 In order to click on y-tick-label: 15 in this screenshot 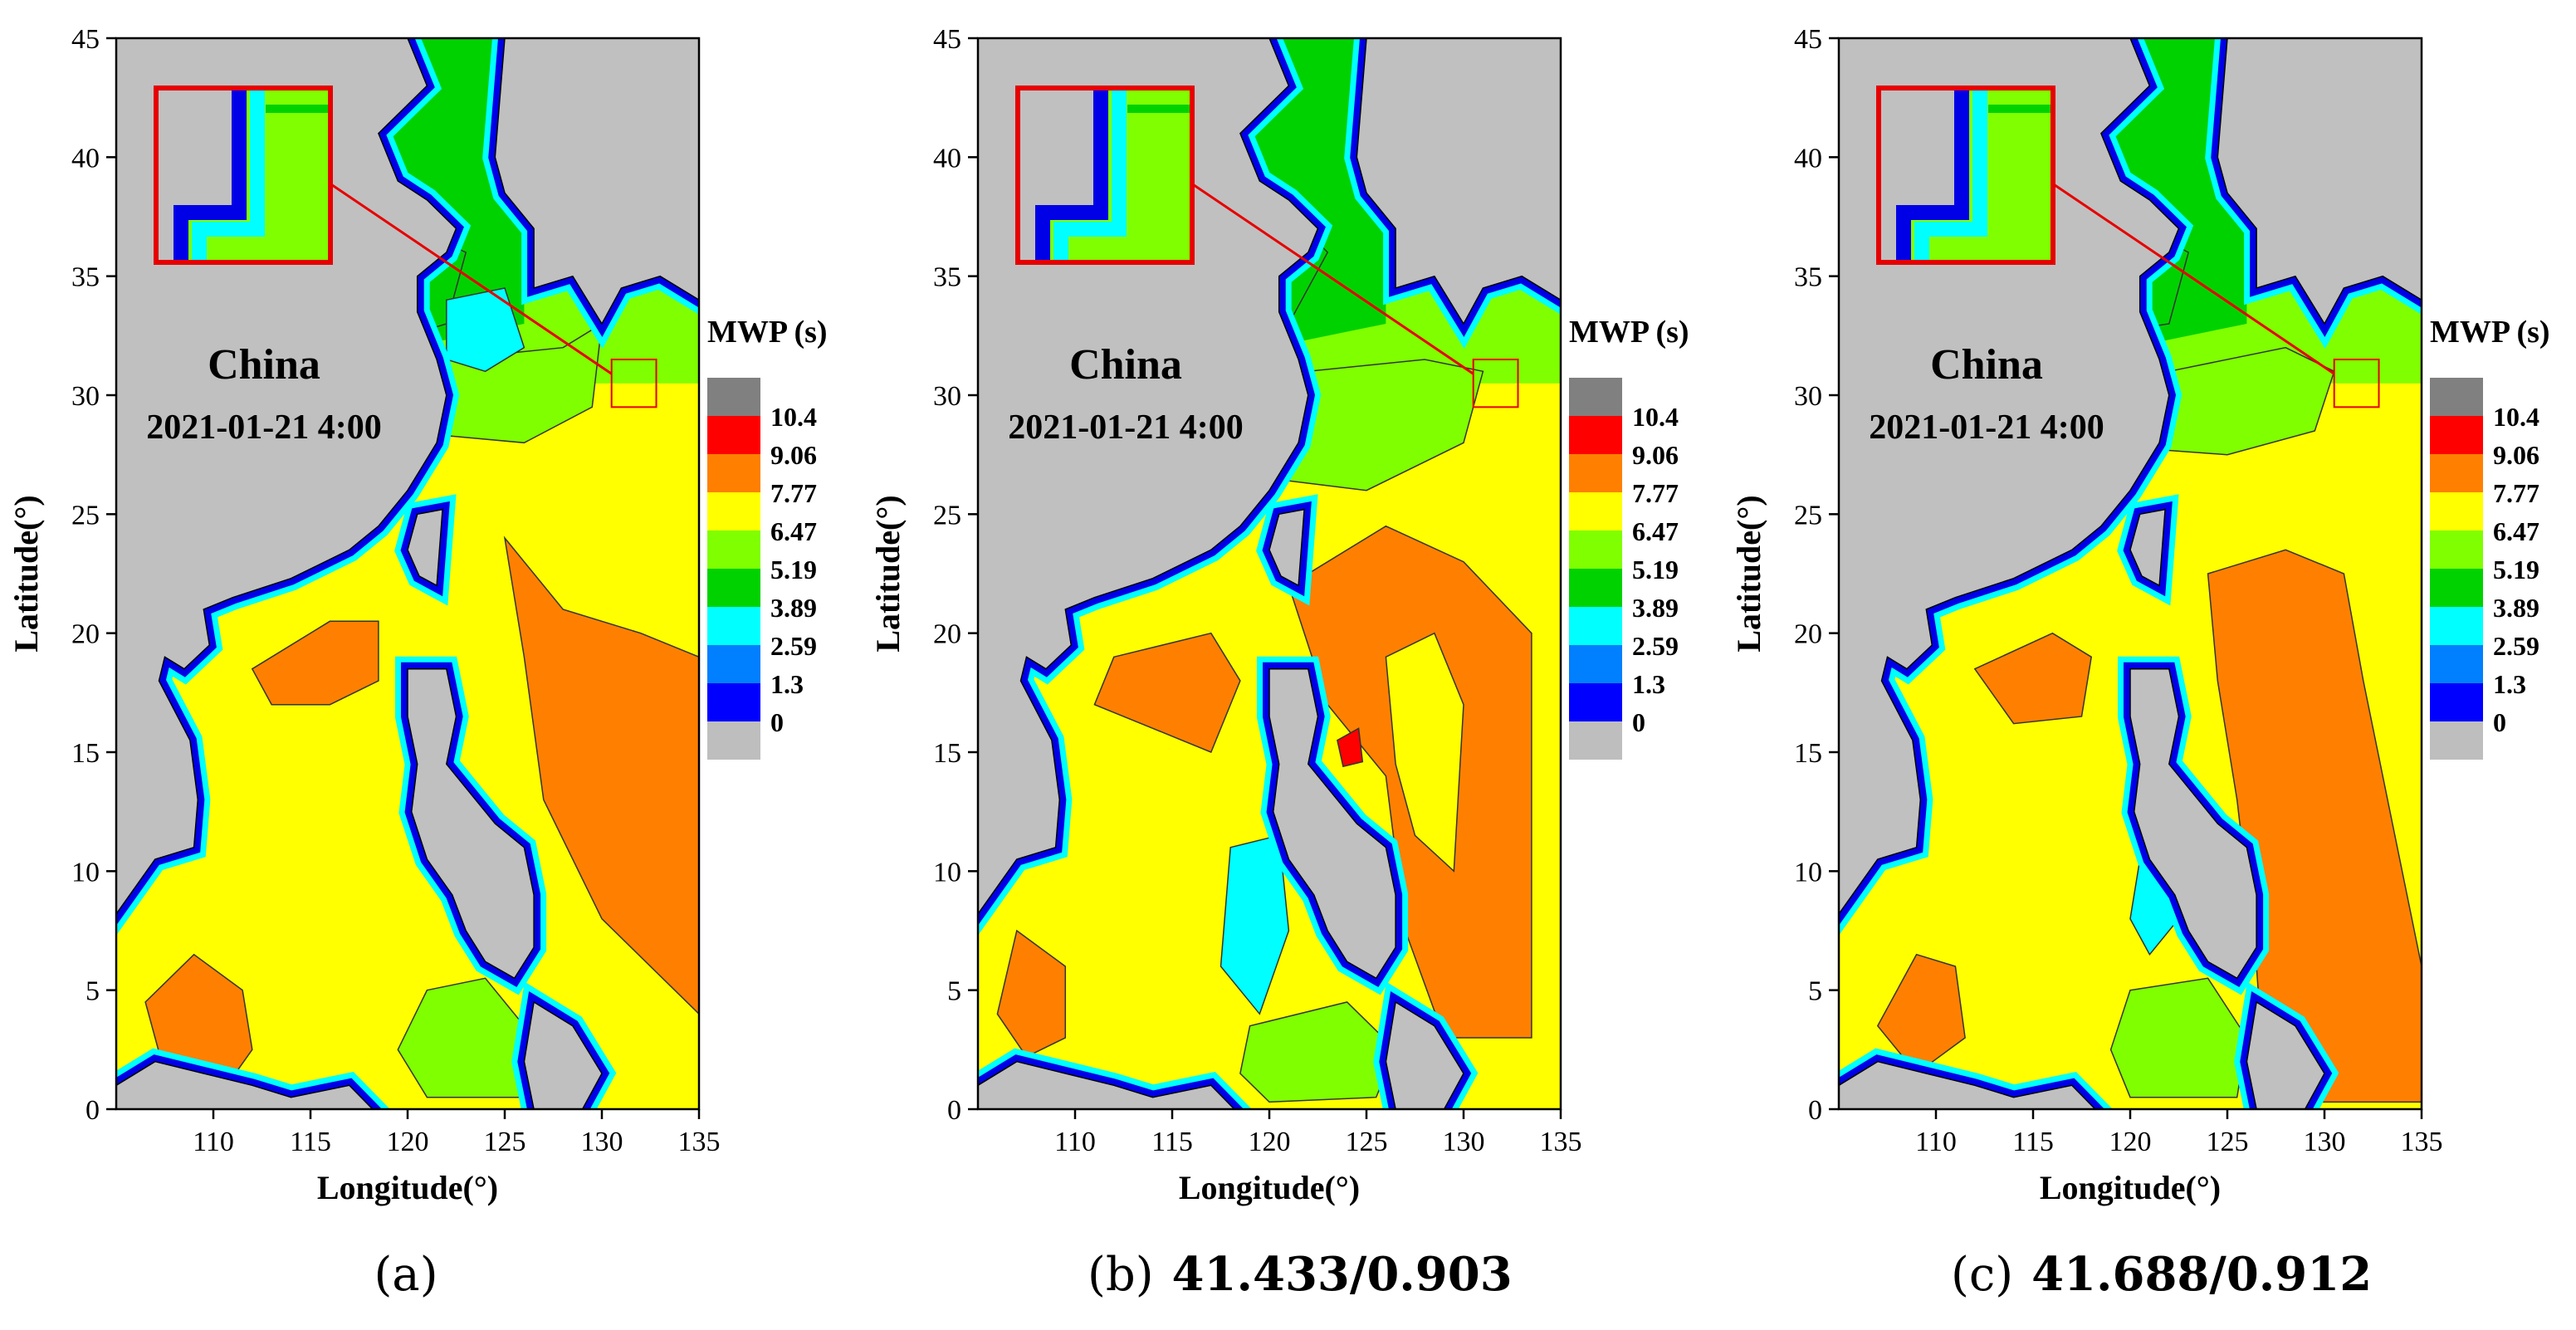, I will do `click(85, 753)`.